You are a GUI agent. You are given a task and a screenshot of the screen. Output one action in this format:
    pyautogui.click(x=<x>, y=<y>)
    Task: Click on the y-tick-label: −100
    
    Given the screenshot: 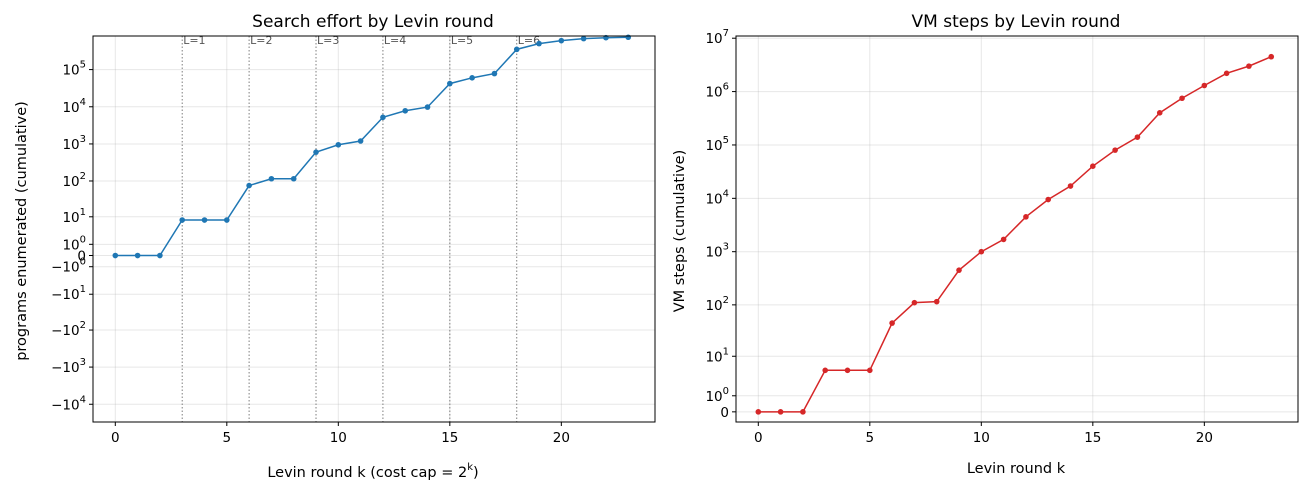 What is the action you would take?
    pyautogui.click(x=68, y=266)
    